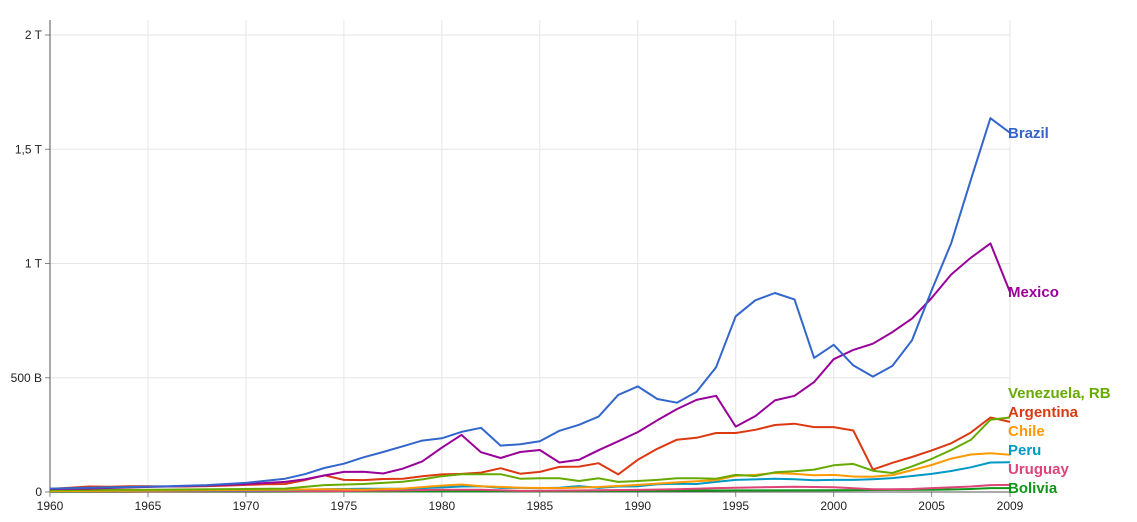  I want to click on y-tick-label: 1,5 T, so click(29, 149).